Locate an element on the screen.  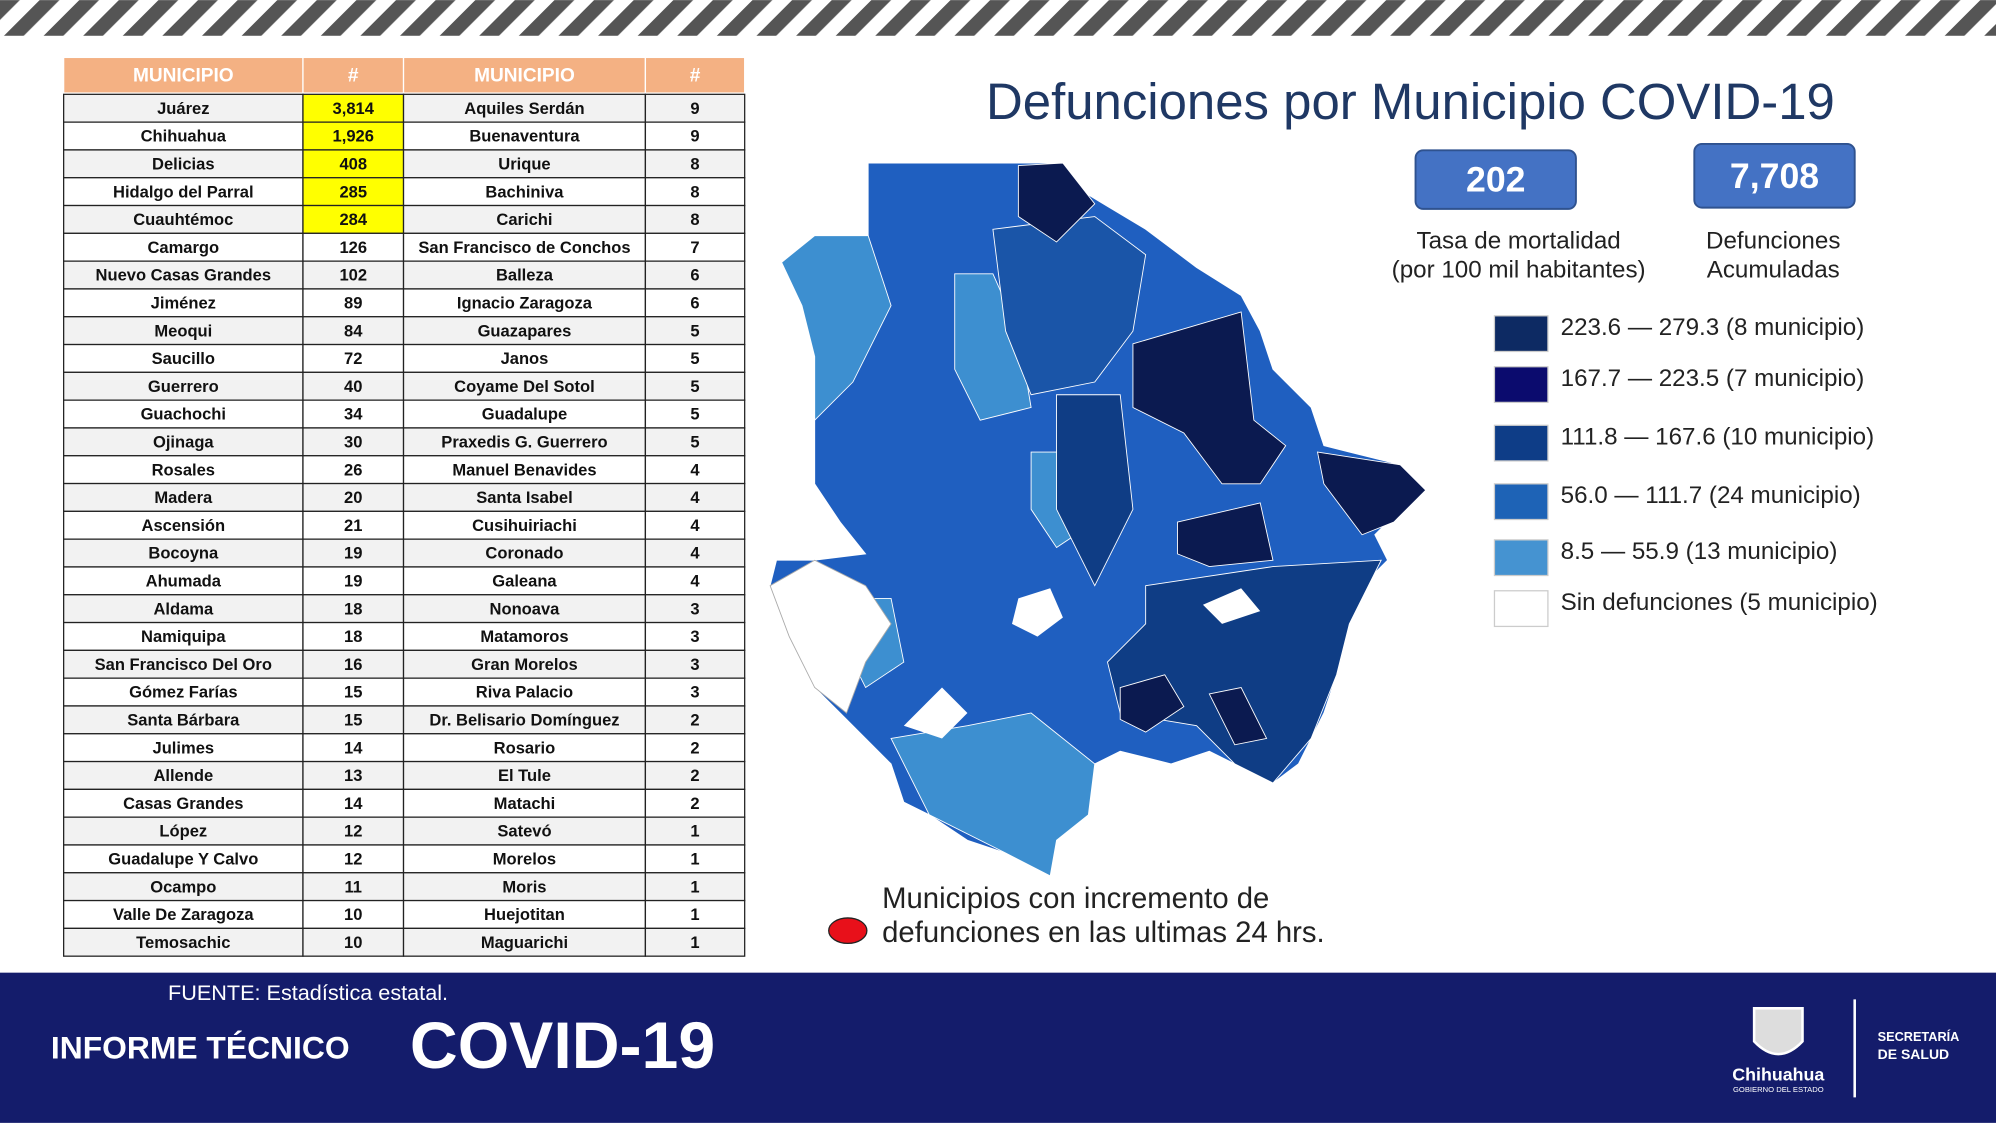
cell: Cuauhtémoc is located at coordinates (183, 219).